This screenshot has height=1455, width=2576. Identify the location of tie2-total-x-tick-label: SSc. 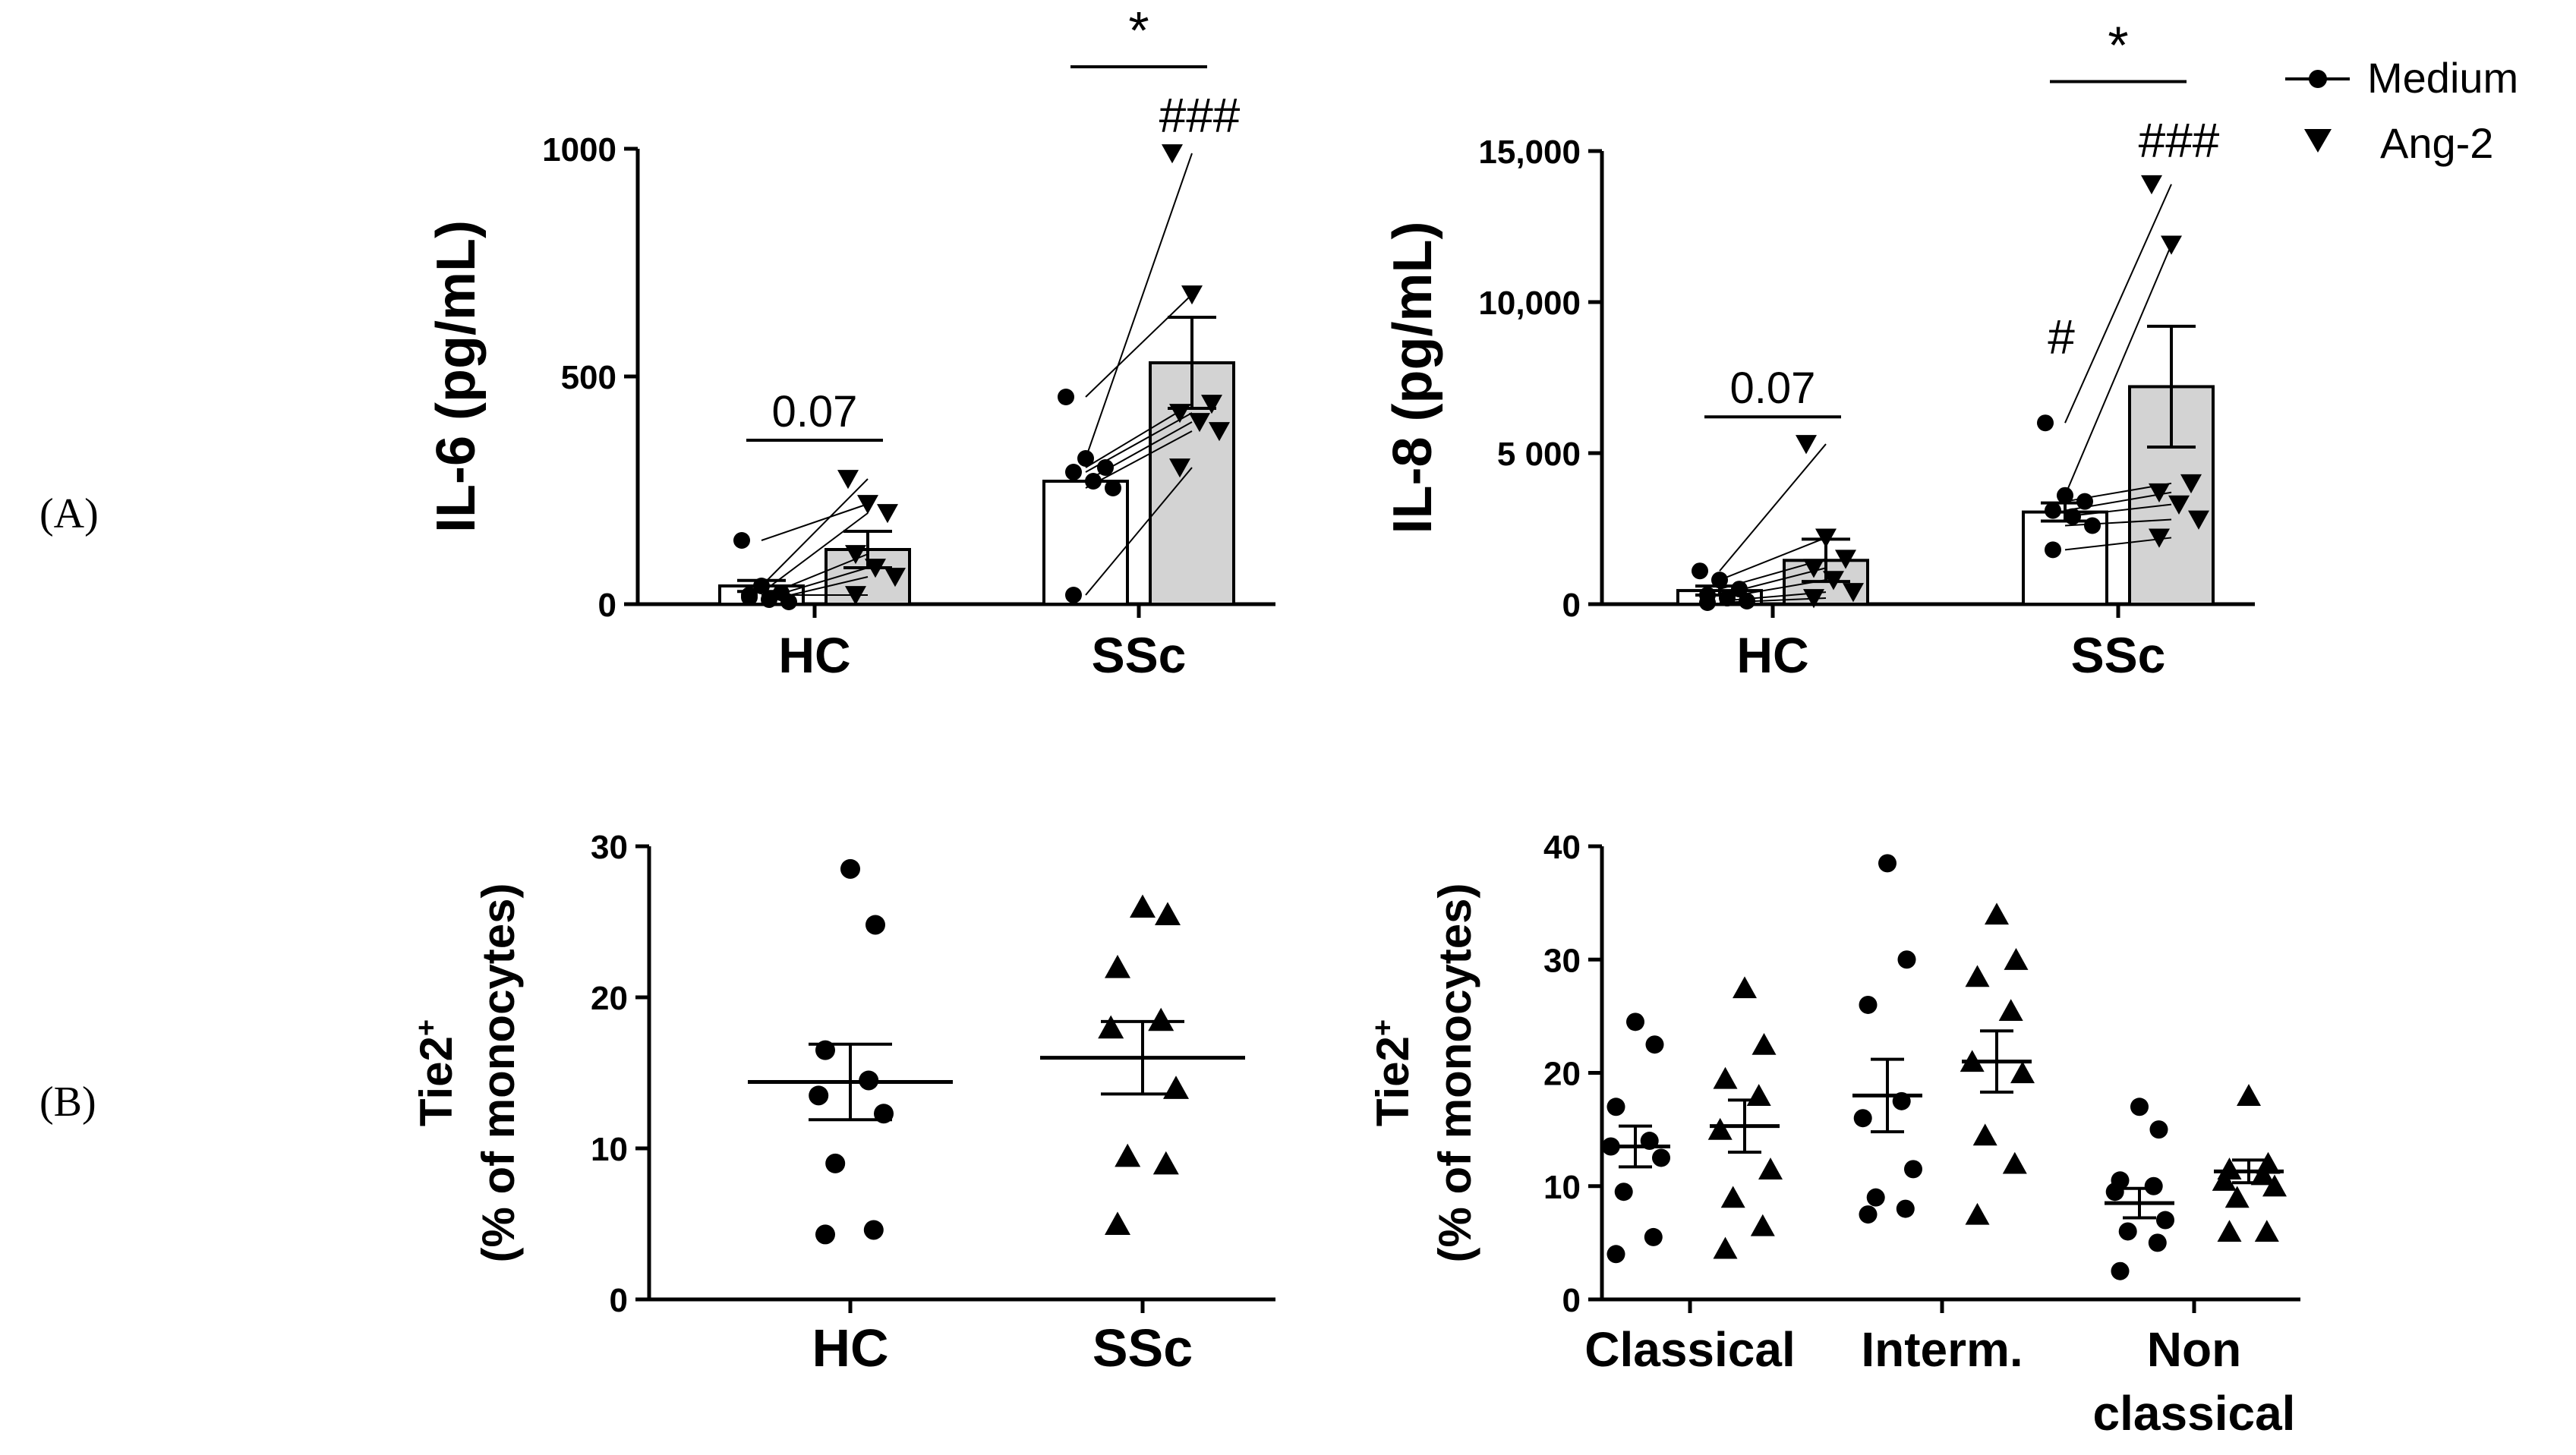
(1143, 1348).